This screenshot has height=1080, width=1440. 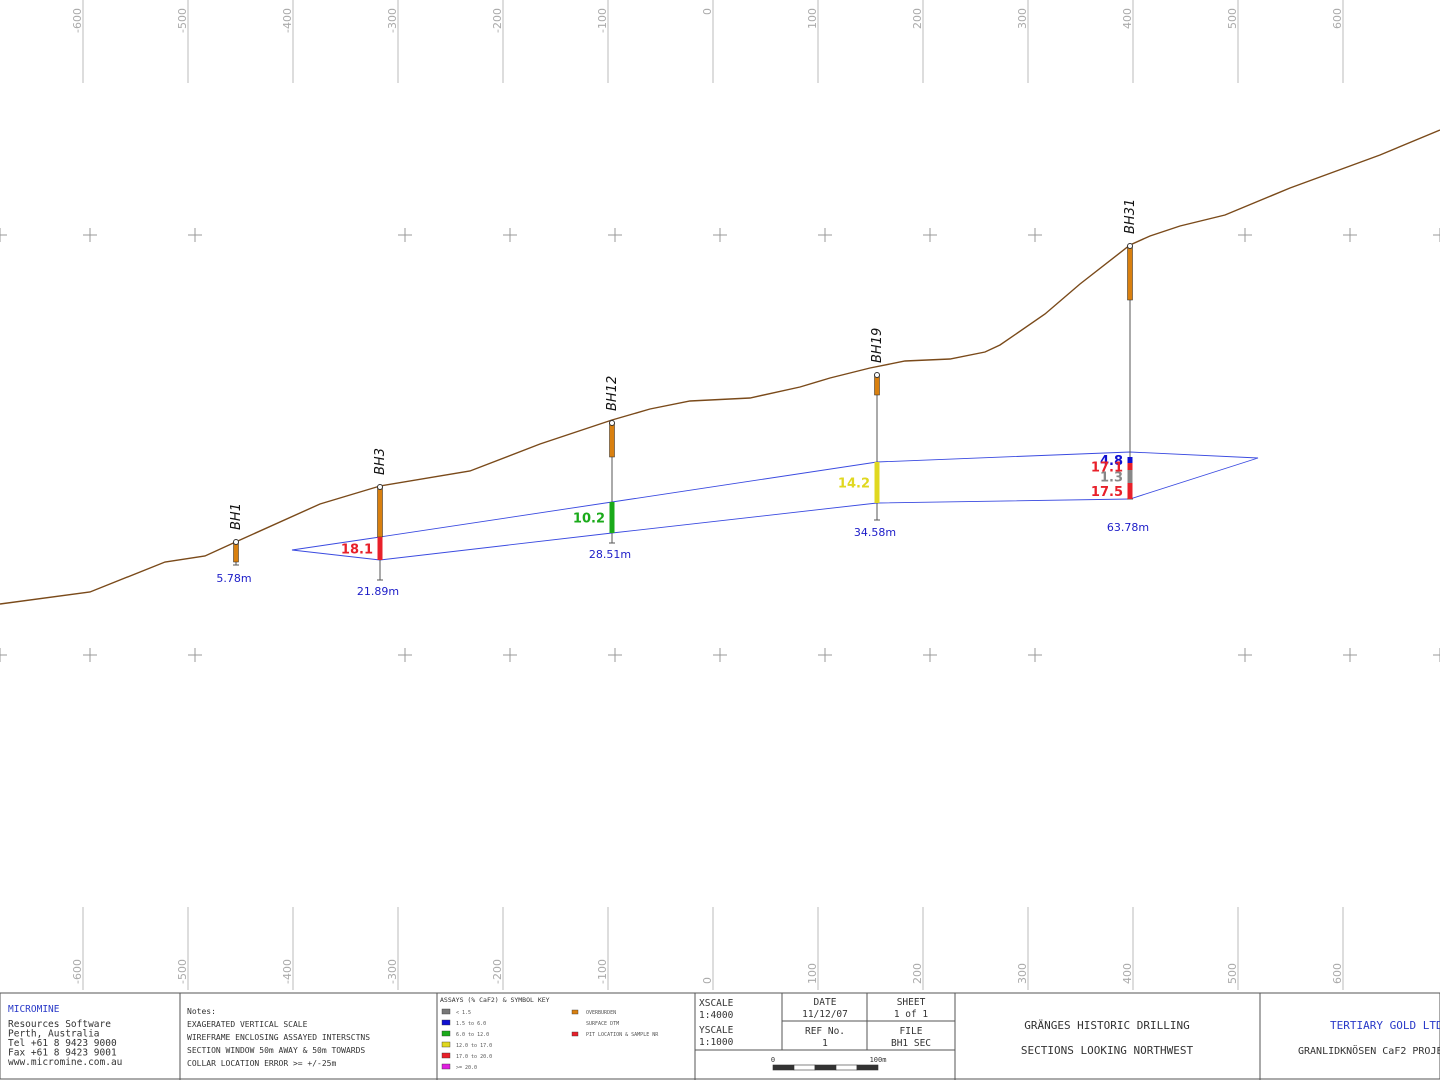 I want to click on file: BH1 SEC, so click(x=911, y=1043).